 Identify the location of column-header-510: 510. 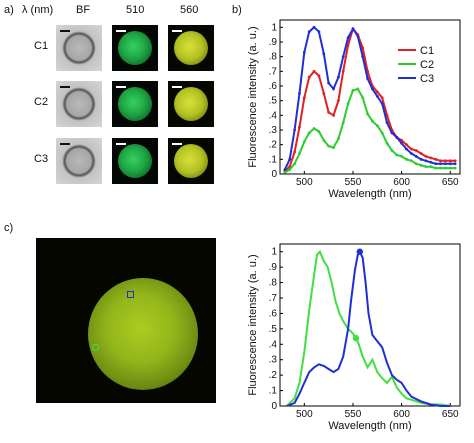
(135, 10).